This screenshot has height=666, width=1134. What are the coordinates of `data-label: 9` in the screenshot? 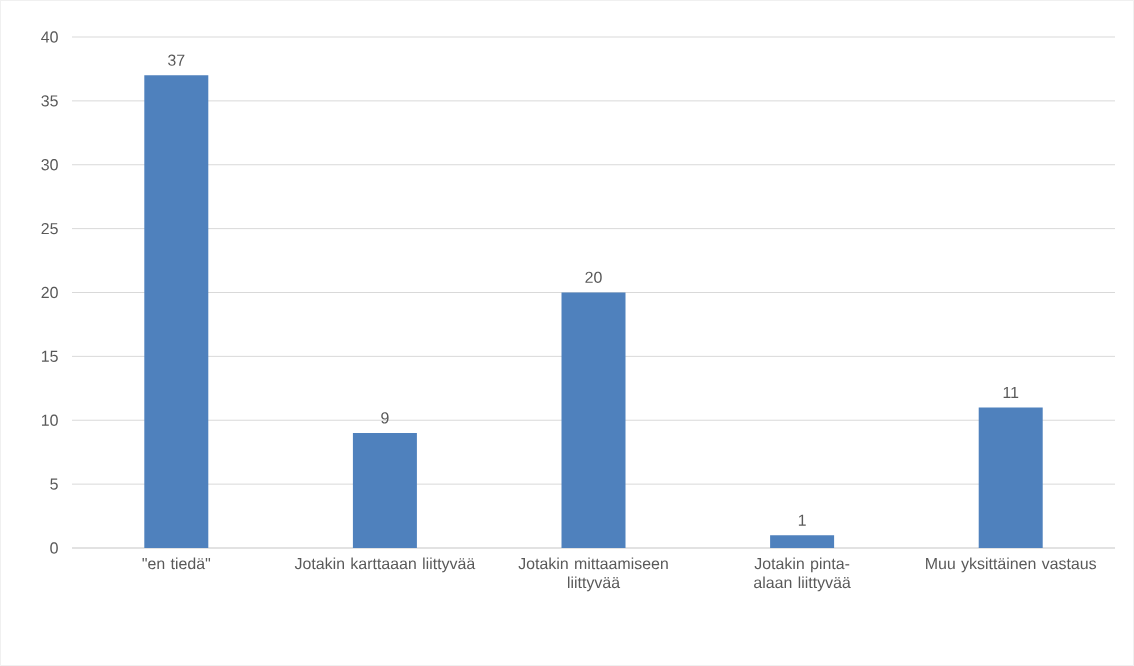 It's located at (385, 418).